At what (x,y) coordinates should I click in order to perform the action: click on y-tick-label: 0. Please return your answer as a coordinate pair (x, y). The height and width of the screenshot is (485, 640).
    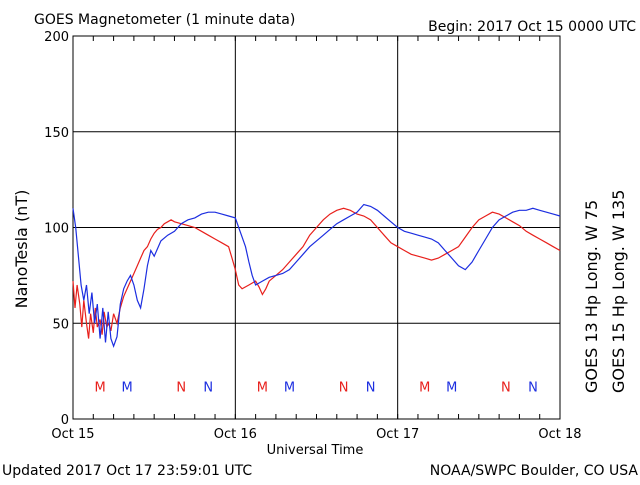
    Looking at the image, I should click on (65, 420).